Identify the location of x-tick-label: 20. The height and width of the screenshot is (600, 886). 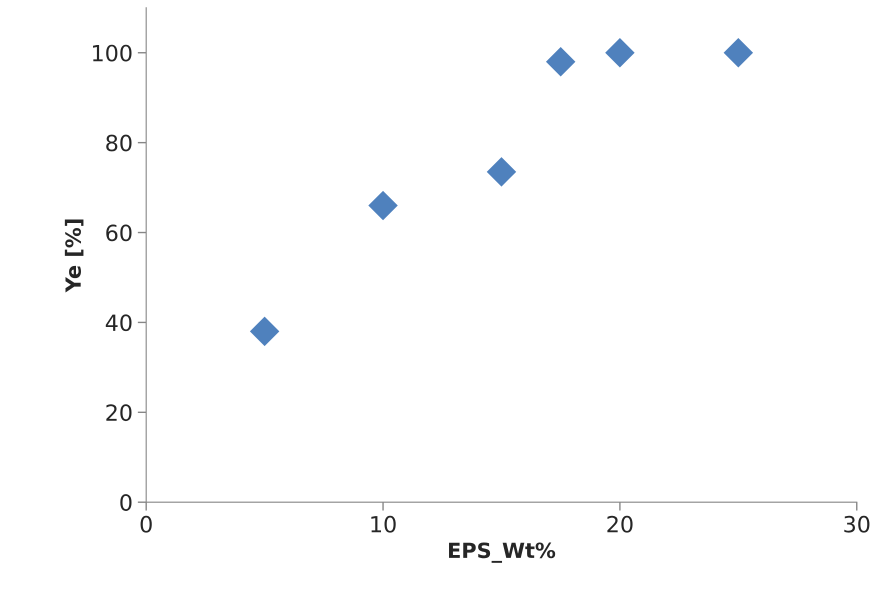
(620, 524).